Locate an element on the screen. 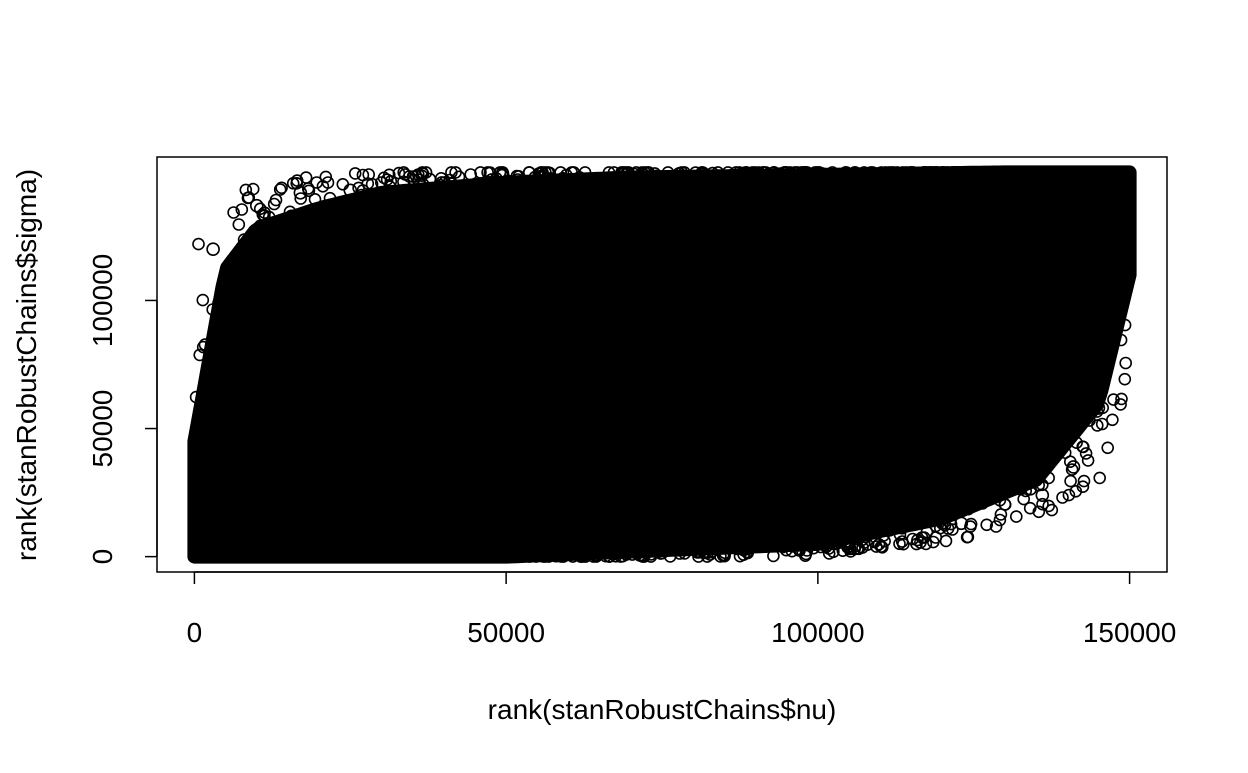 The image size is (1248, 773). x-axis-title: rank(stanRobustChains$nu) is located at coordinates (662, 709).